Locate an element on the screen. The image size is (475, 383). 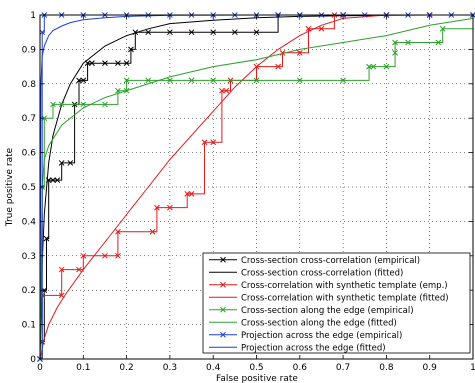
x-tick-label: 0.9 is located at coordinates (430, 368).